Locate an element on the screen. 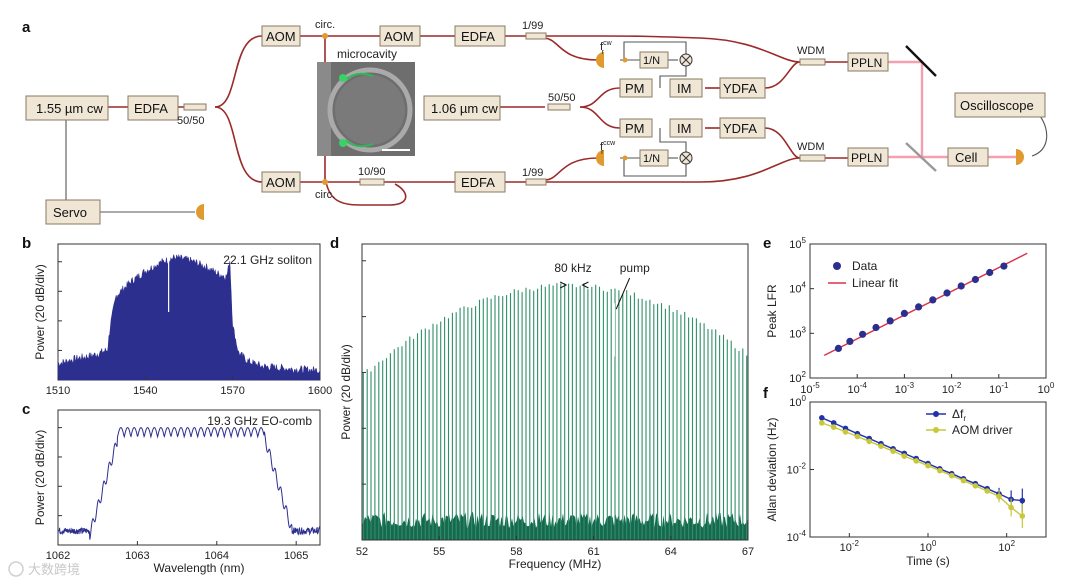  spacing-arrows-d is located at coordinates (574, 285).